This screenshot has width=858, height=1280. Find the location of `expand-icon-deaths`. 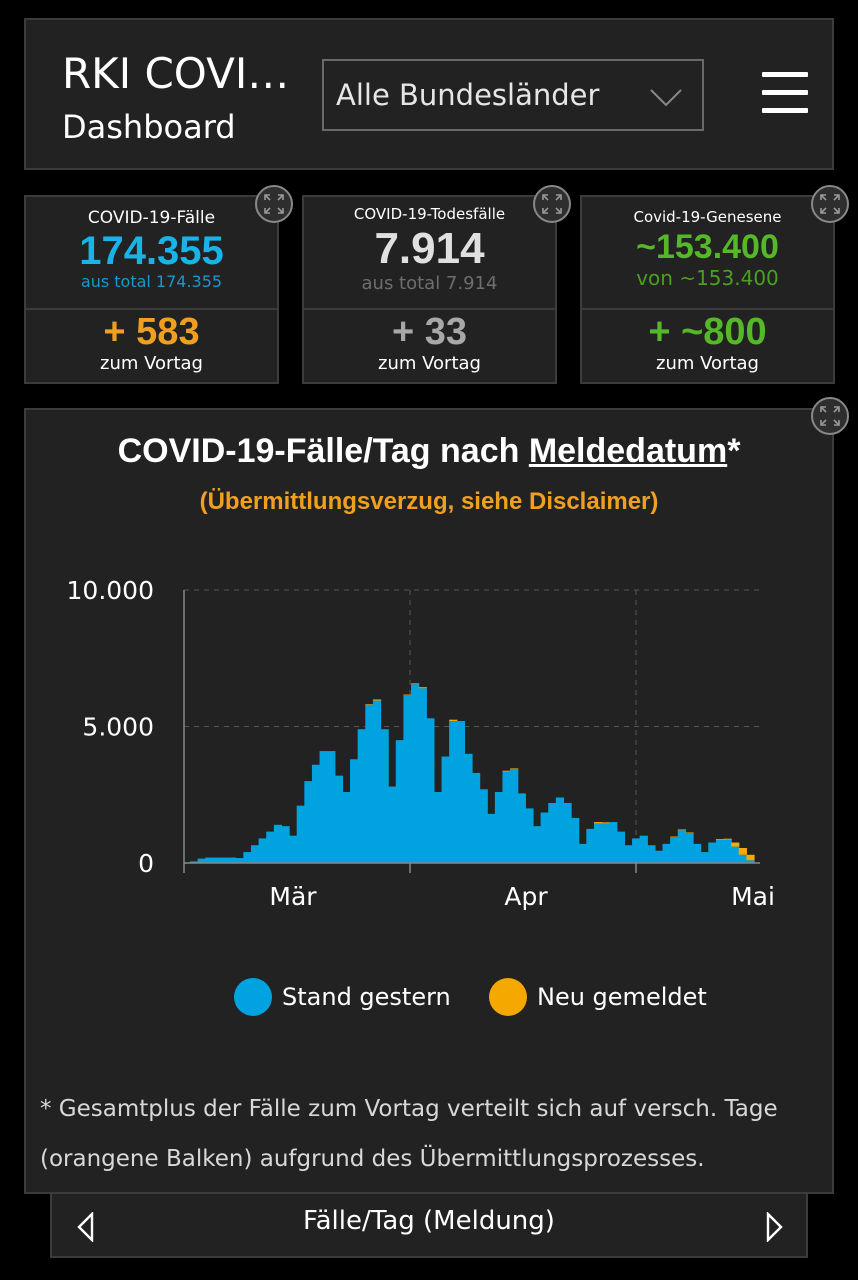

expand-icon-deaths is located at coordinates (552, 204).